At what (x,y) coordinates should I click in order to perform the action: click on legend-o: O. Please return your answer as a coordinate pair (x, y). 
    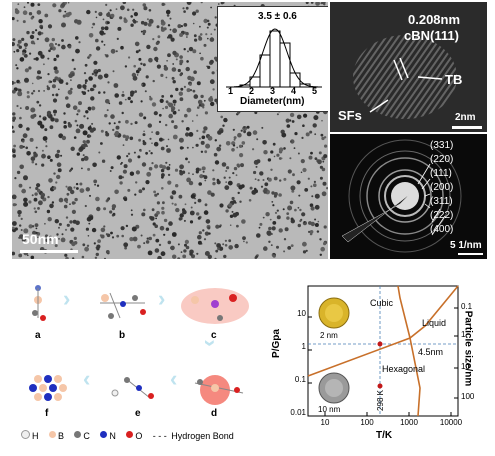
    Looking at the image, I should click on (139, 436).